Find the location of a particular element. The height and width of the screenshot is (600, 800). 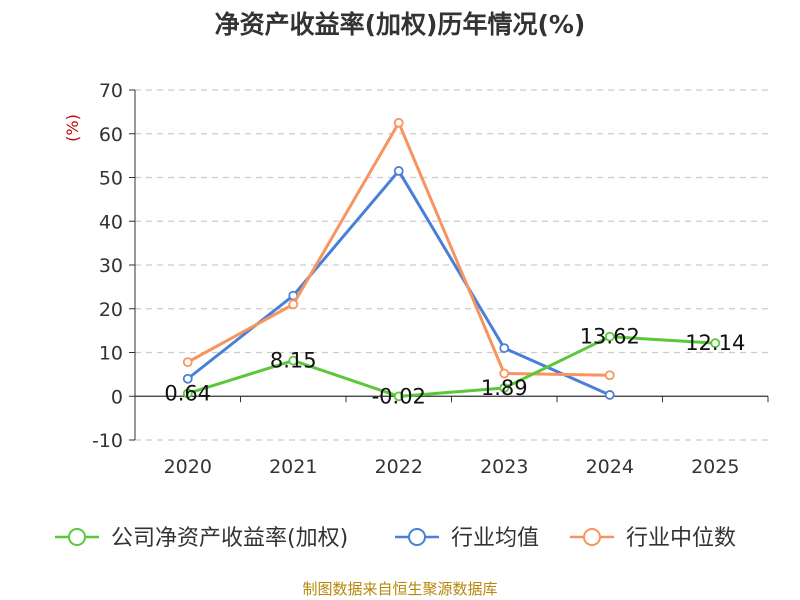

legend-label: 公司净资产收益率(加权) is located at coordinates (229, 538).